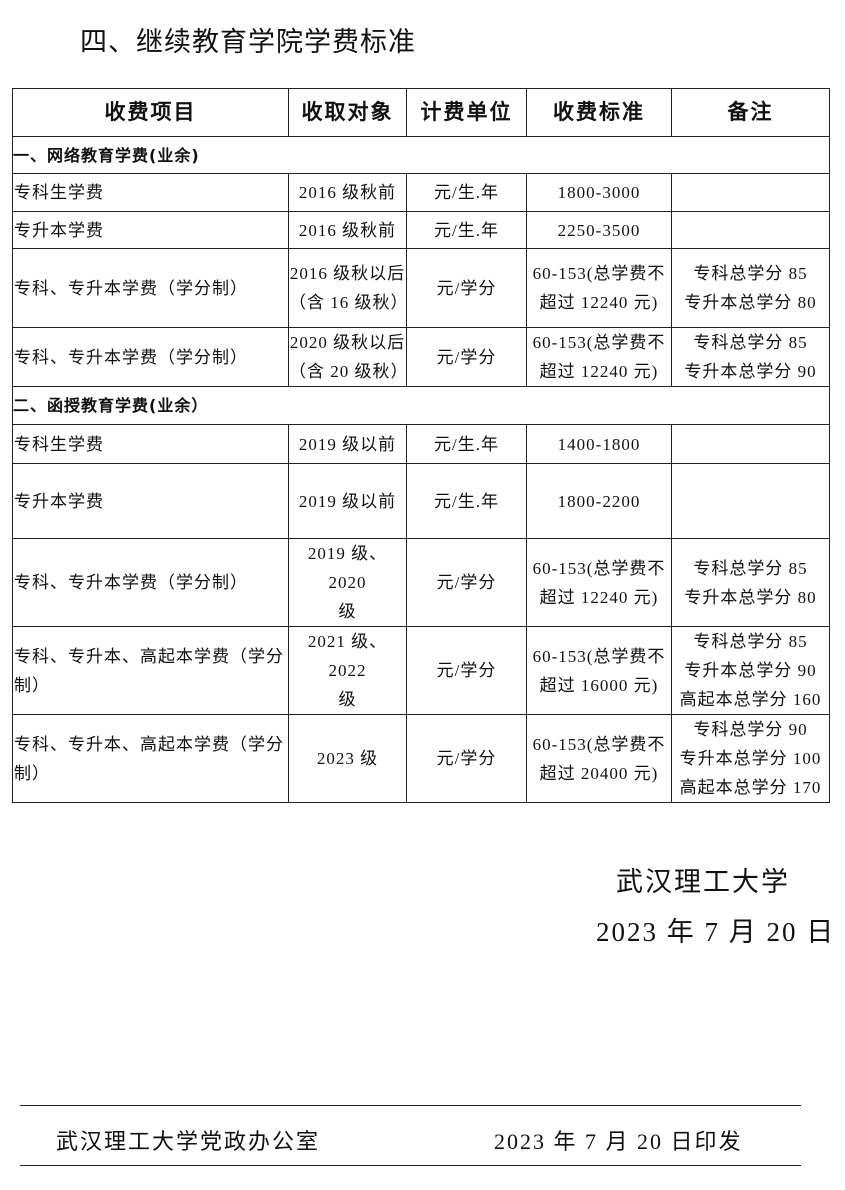 This screenshot has height=1190, width=845. Describe the element at coordinates (599, 501) in the screenshot. I see `cell-standard: 1800-2200` at that location.